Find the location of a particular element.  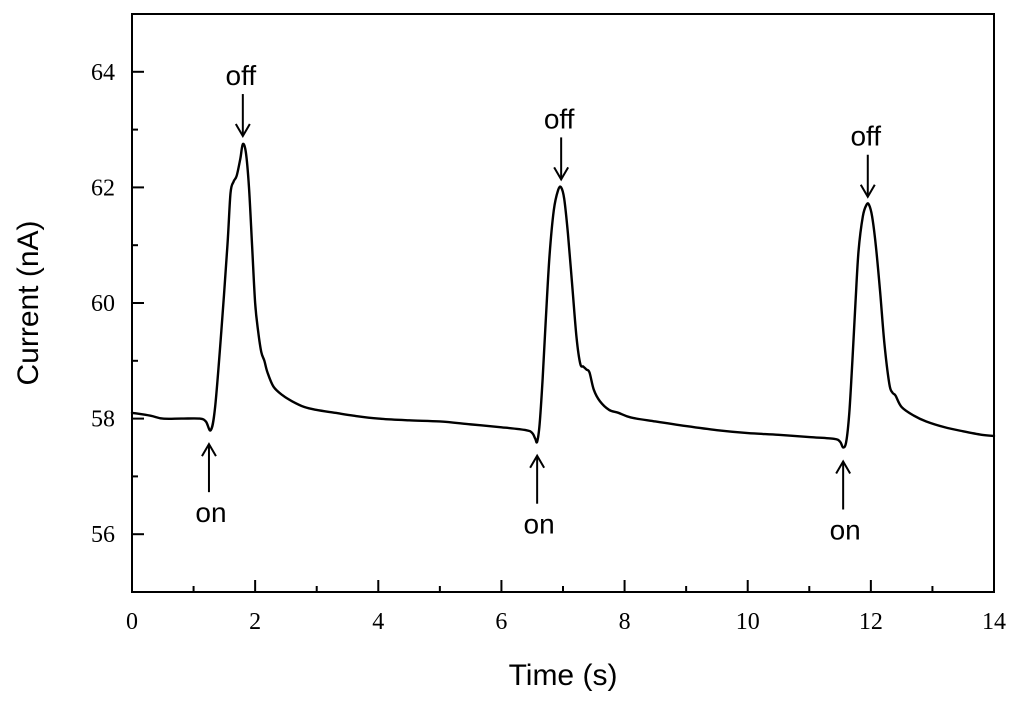

x-tick-label: 10 is located at coordinates (748, 622).